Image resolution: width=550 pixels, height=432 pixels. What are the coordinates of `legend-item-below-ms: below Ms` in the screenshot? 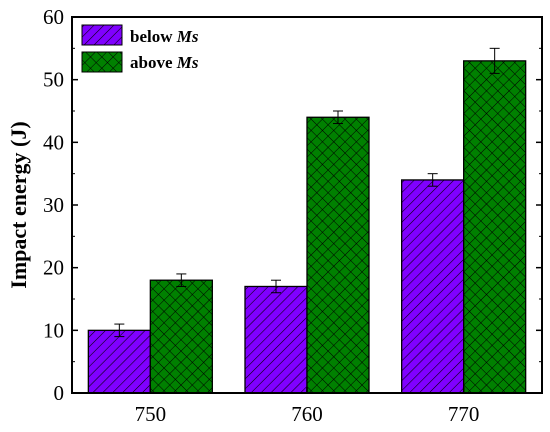 It's located at (140, 35).